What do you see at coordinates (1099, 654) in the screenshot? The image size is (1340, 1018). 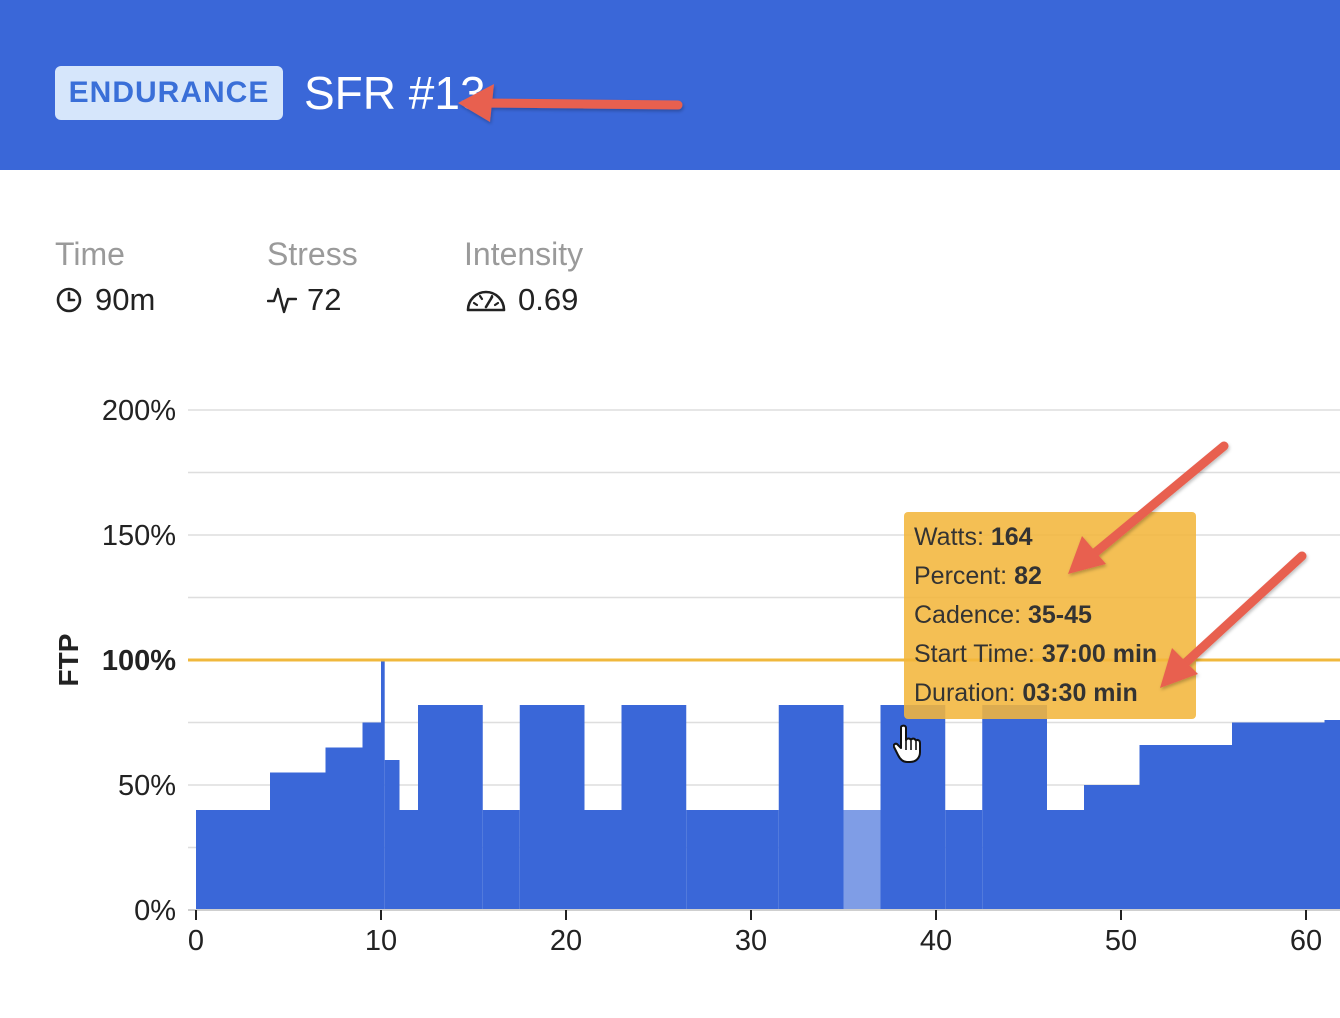 I see `tooltip-start-value: 37:00 min` at bounding box center [1099, 654].